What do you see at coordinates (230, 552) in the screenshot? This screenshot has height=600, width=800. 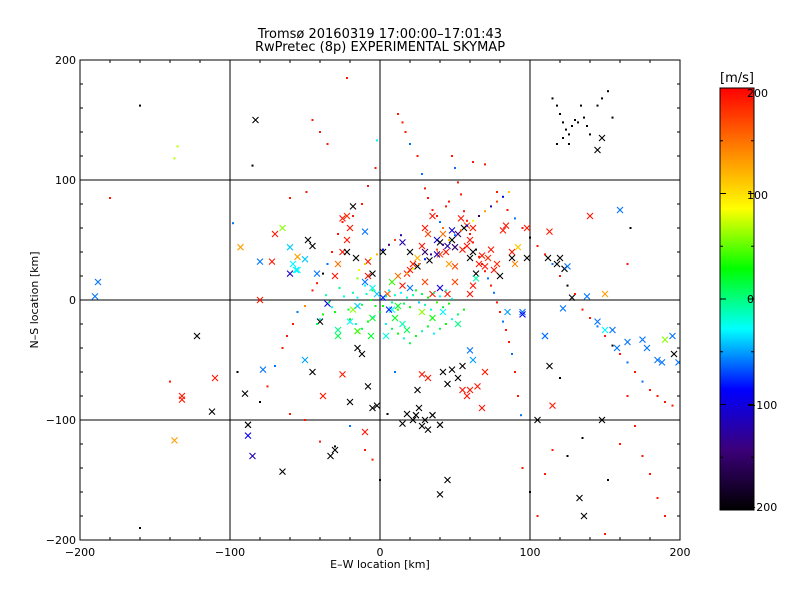 I see `x-tick-label: −100` at bounding box center [230, 552].